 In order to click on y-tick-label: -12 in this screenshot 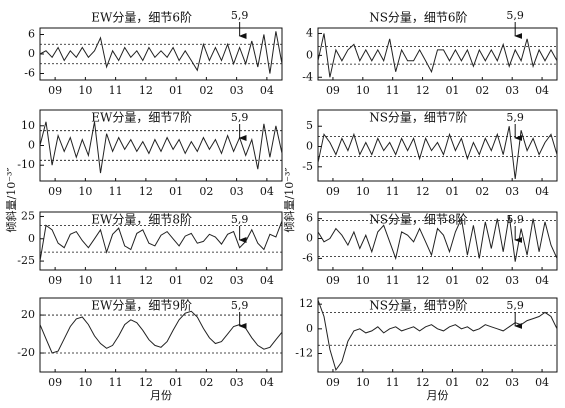, I will do `click(304, 353)`.